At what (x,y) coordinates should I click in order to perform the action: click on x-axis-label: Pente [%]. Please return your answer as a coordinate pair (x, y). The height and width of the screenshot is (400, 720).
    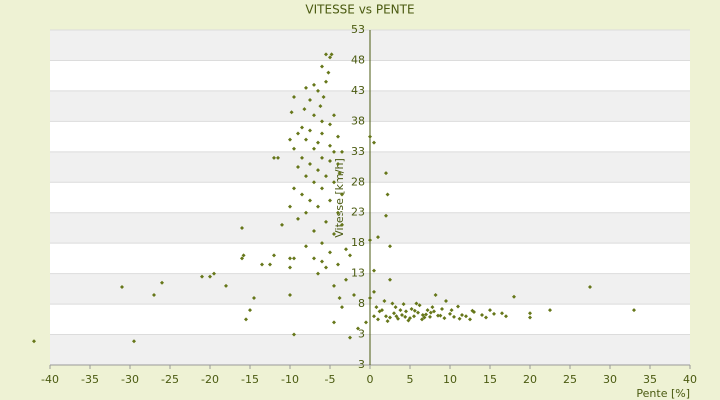
    Looking at the image, I should click on (663, 393).